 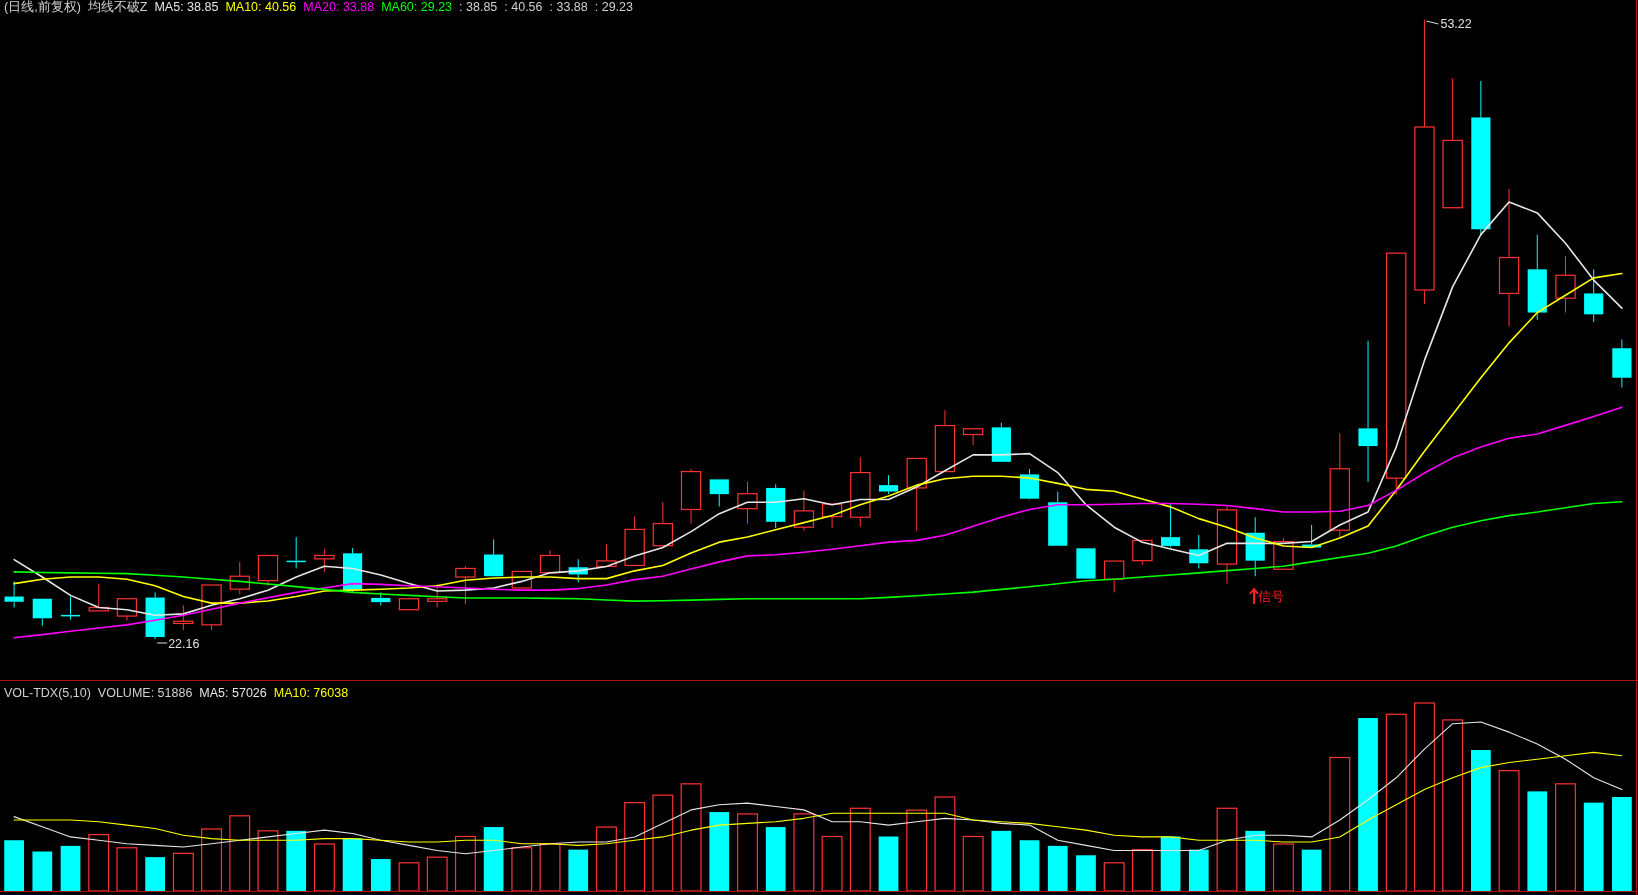 I want to click on text: MA10: 40.56, so click(x=261, y=7).